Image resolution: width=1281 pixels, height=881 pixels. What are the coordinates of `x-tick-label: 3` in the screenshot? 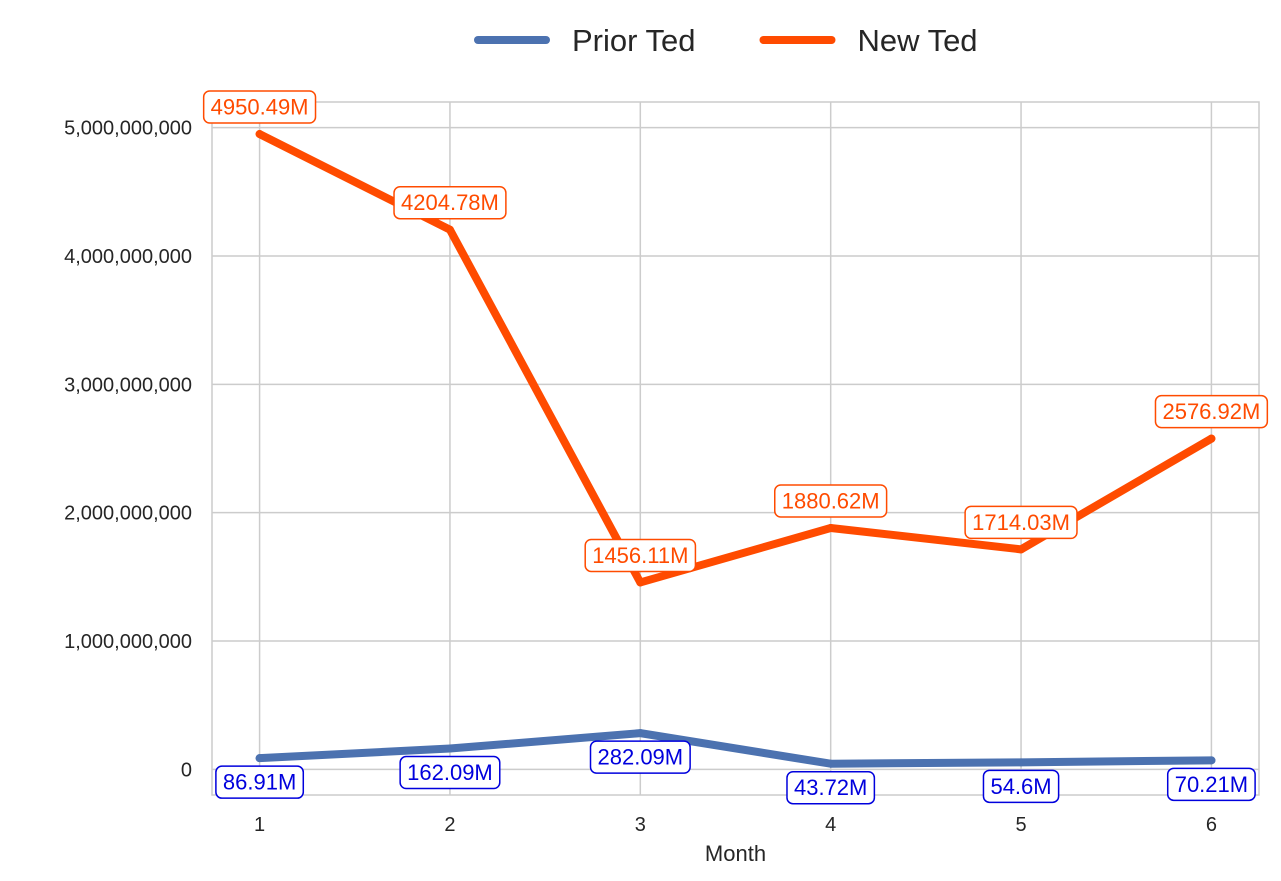 It's located at (640, 825).